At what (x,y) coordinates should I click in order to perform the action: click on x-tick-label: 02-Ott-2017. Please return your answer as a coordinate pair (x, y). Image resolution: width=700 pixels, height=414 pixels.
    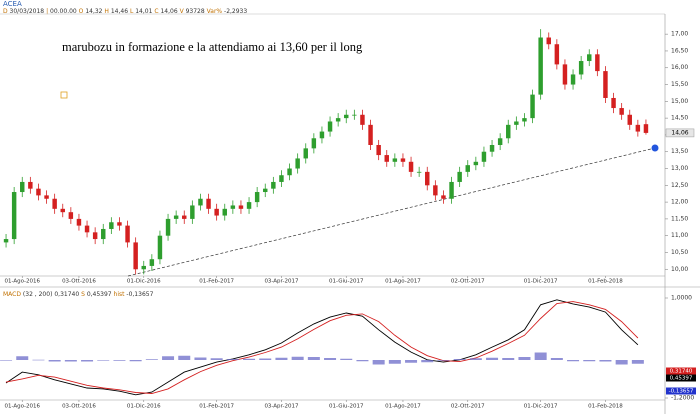
    Looking at the image, I should click on (468, 282).